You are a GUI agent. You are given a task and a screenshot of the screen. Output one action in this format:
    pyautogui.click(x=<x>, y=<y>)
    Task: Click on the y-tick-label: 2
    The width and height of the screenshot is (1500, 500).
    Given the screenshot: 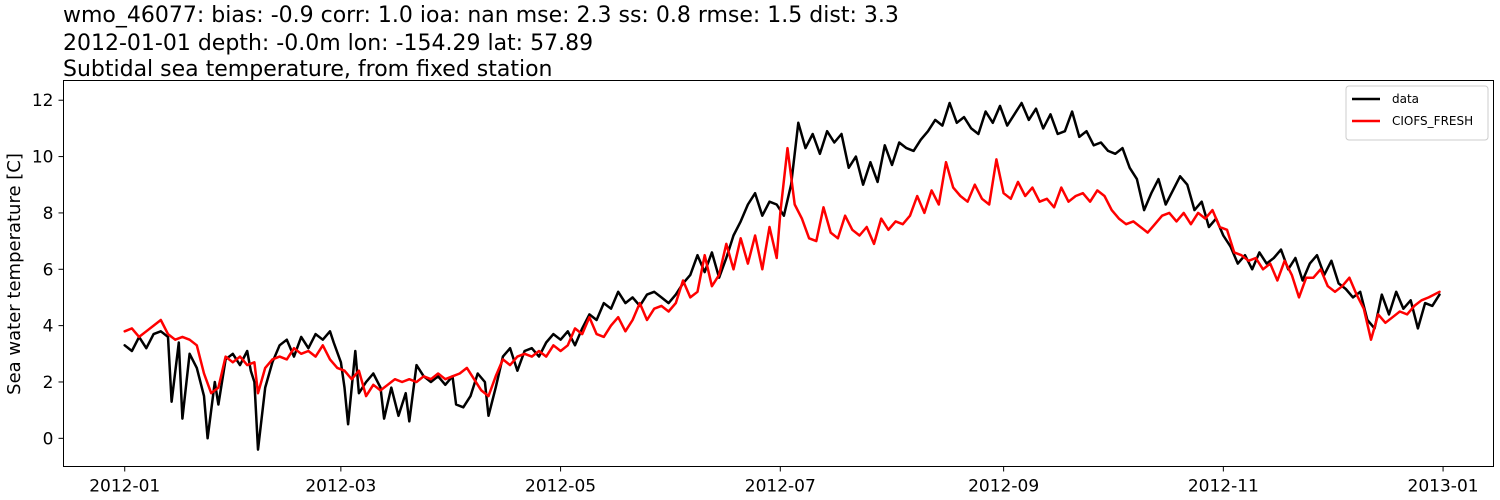 What is the action you would take?
    pyautogui.click(x=48, y=383)
    